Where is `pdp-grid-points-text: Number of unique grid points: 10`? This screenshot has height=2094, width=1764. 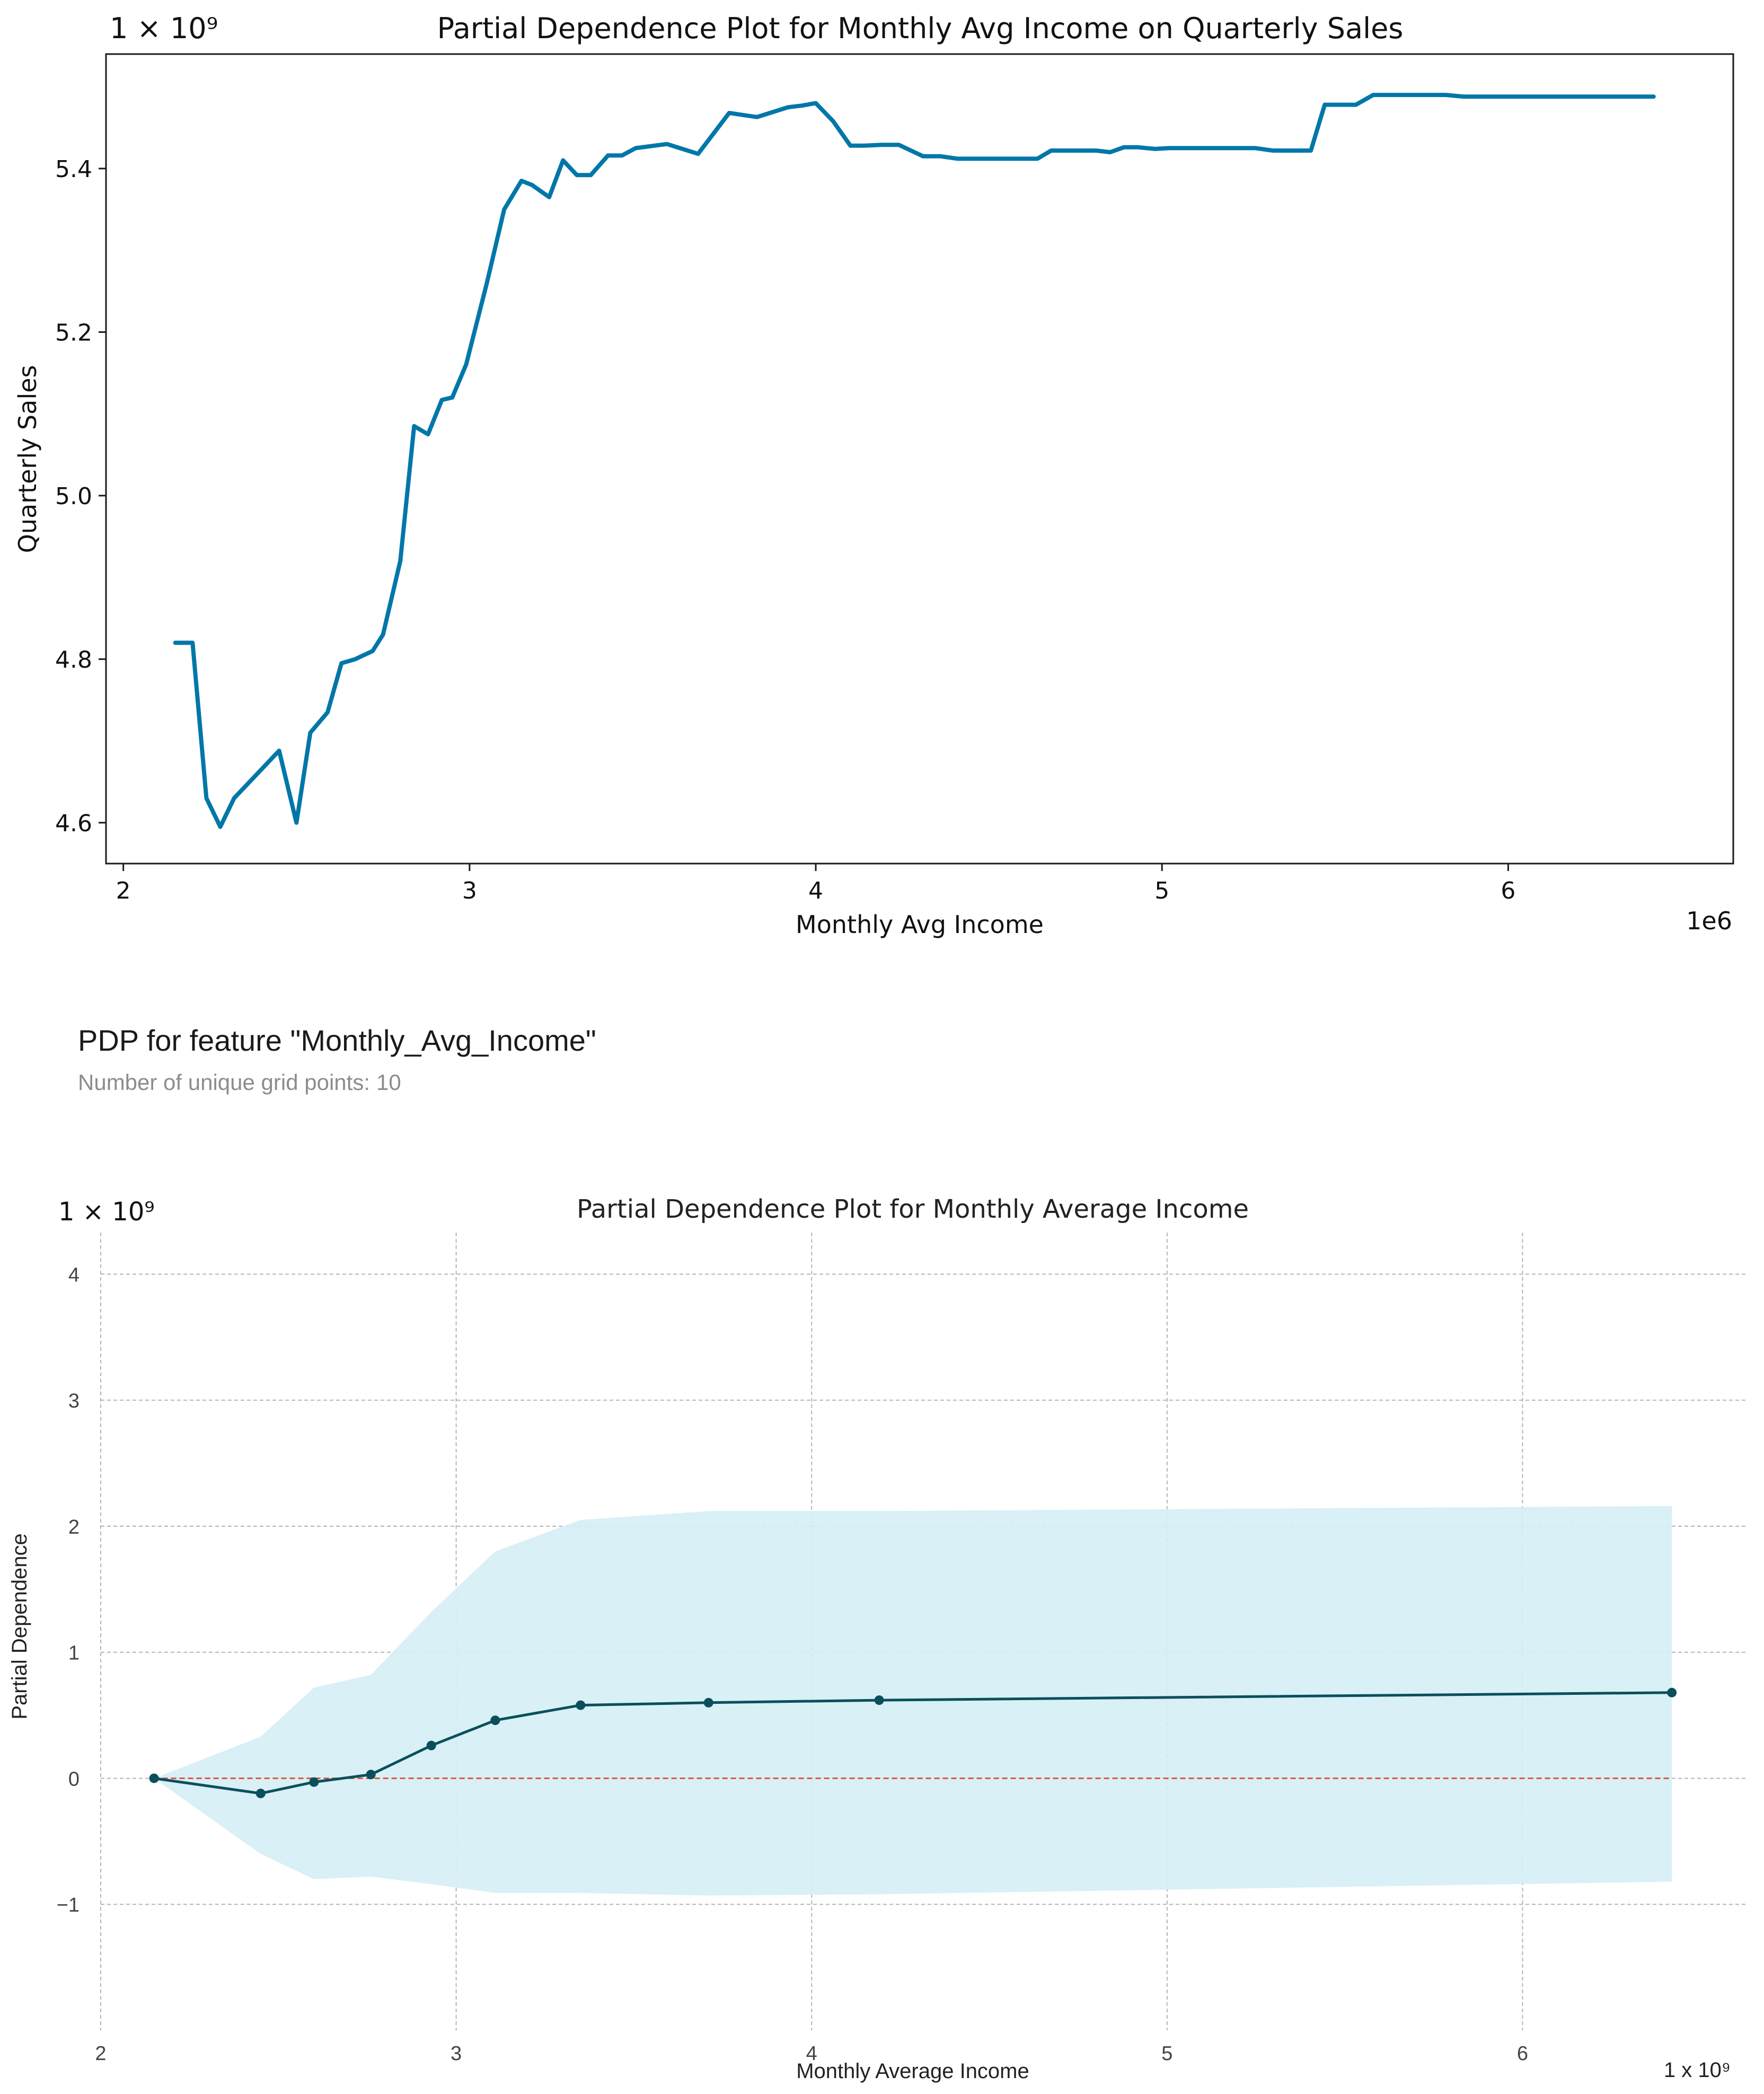
pdp-grid-points-text: Number of unique grid points: 10 is located at coordinates (239, 1082).